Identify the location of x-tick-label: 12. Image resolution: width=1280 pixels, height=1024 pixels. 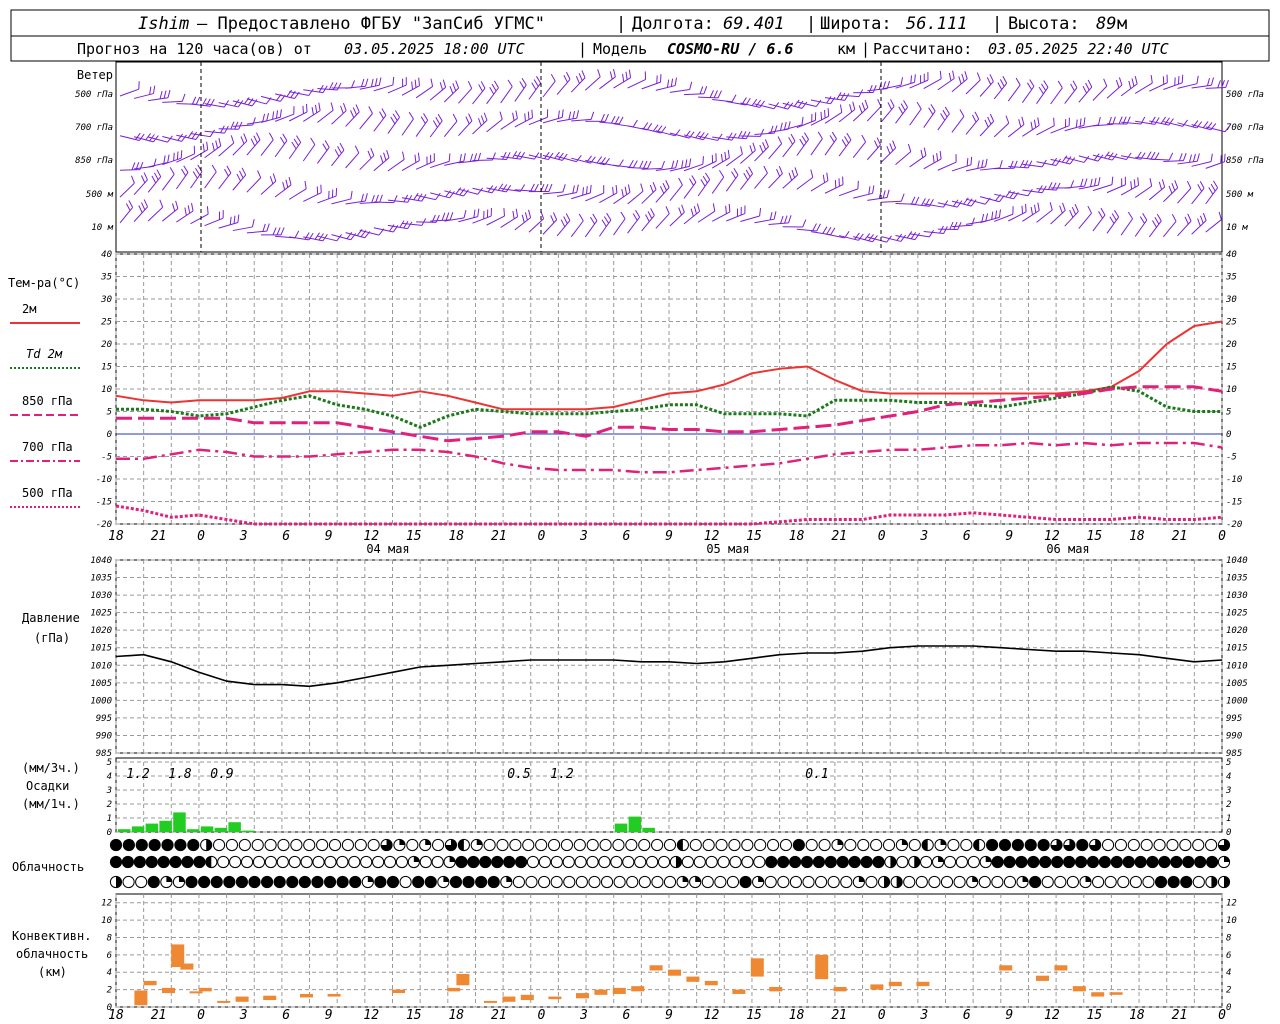
(712, 536).